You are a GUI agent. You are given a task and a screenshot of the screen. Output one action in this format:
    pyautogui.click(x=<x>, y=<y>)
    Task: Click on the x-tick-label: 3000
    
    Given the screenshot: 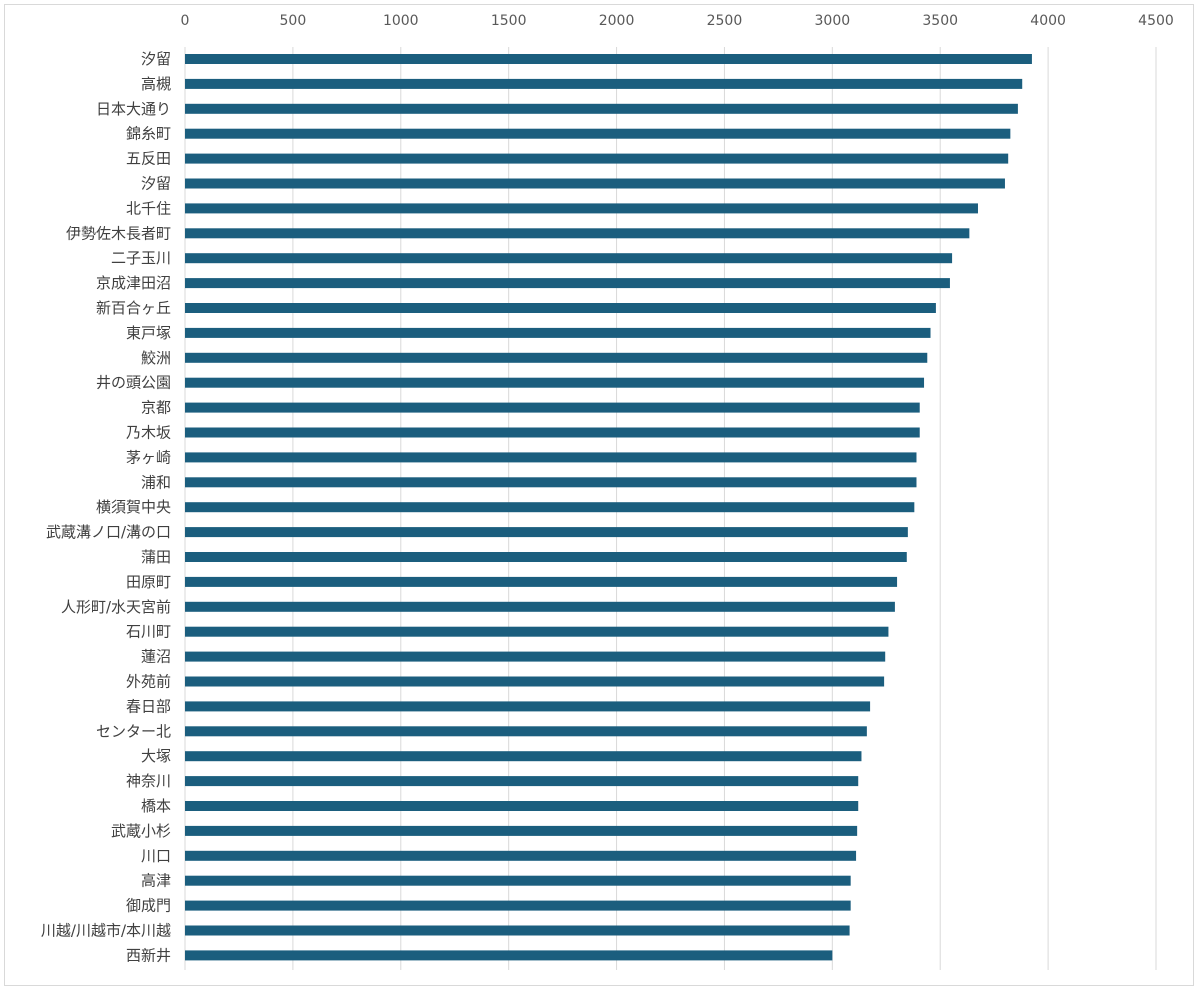 What is the action you would take?
    pyautogui.click(x=833, y=21)
    